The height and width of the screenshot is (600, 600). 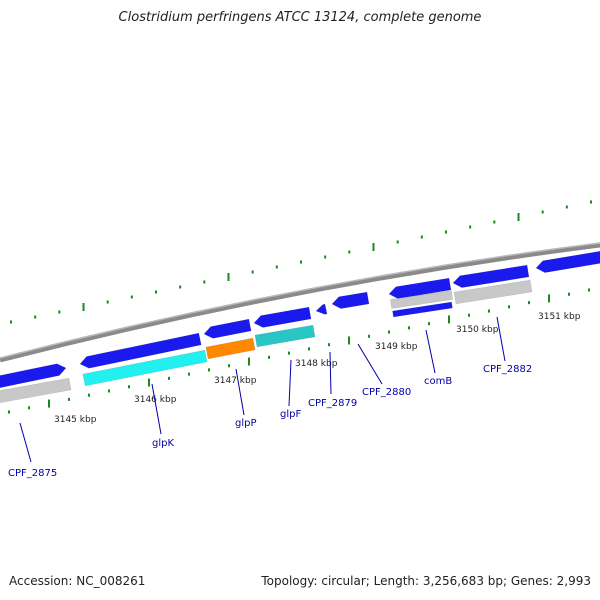 I want to click on tick-label-3150: 3150 kbp, so click(x=477, y=330).